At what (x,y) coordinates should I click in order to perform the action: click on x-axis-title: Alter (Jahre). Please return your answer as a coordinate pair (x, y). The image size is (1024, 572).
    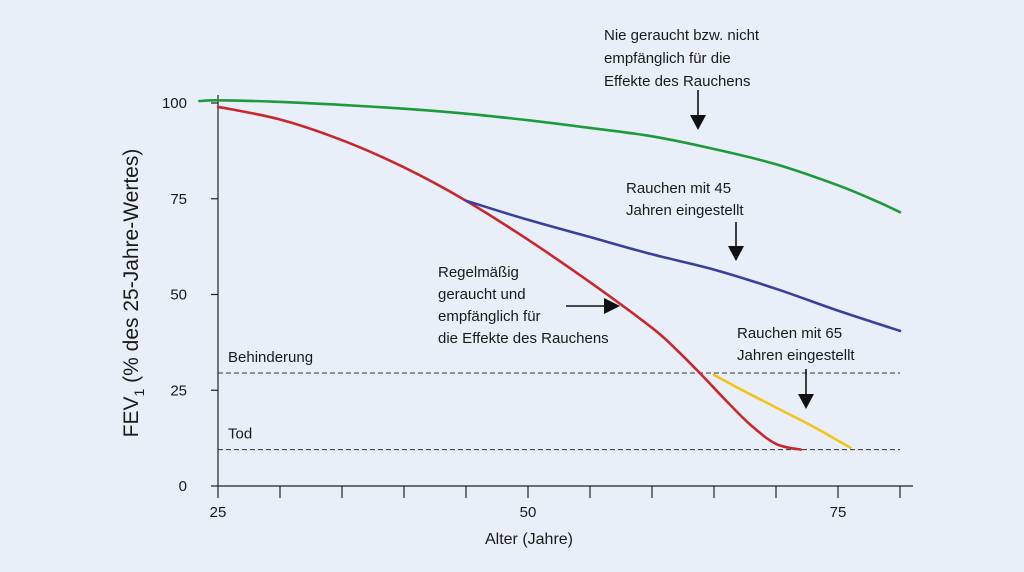
    Looking at the image, I should click on (529, 539).